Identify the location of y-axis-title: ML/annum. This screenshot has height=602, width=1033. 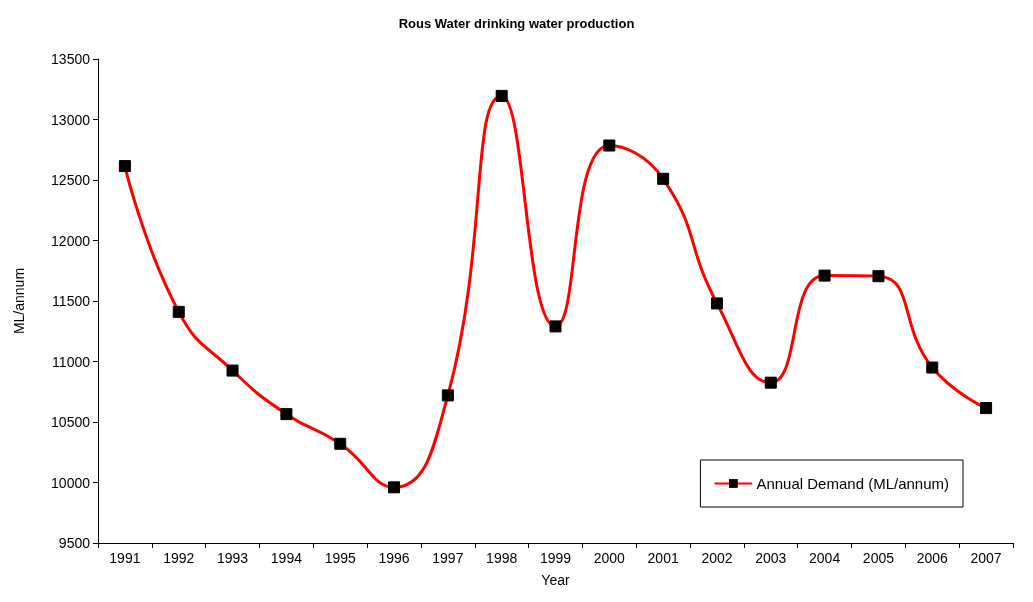
(19, 301).